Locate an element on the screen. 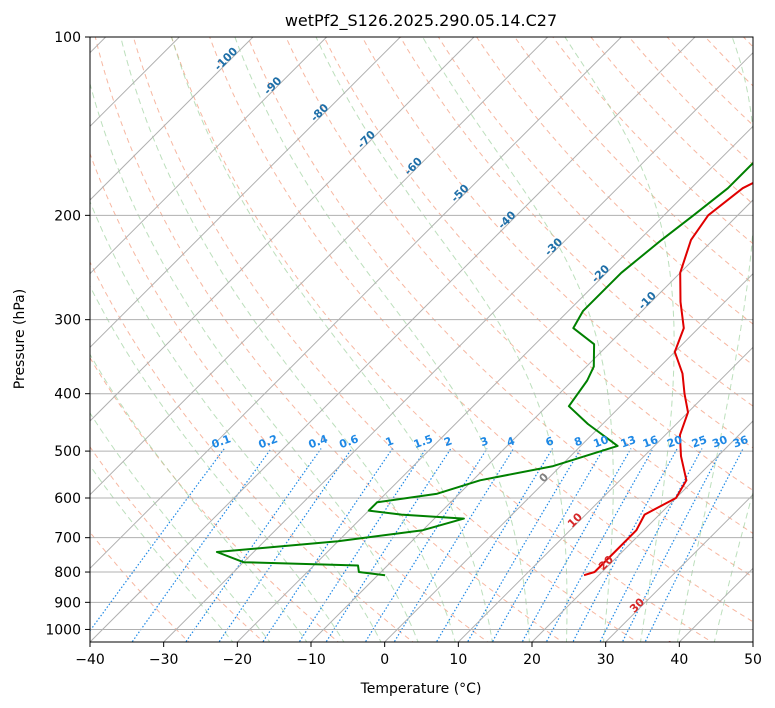 The height and width of the screenshot is (708, 775). isotherm-label: -80 is located at coordinates (319, 112).